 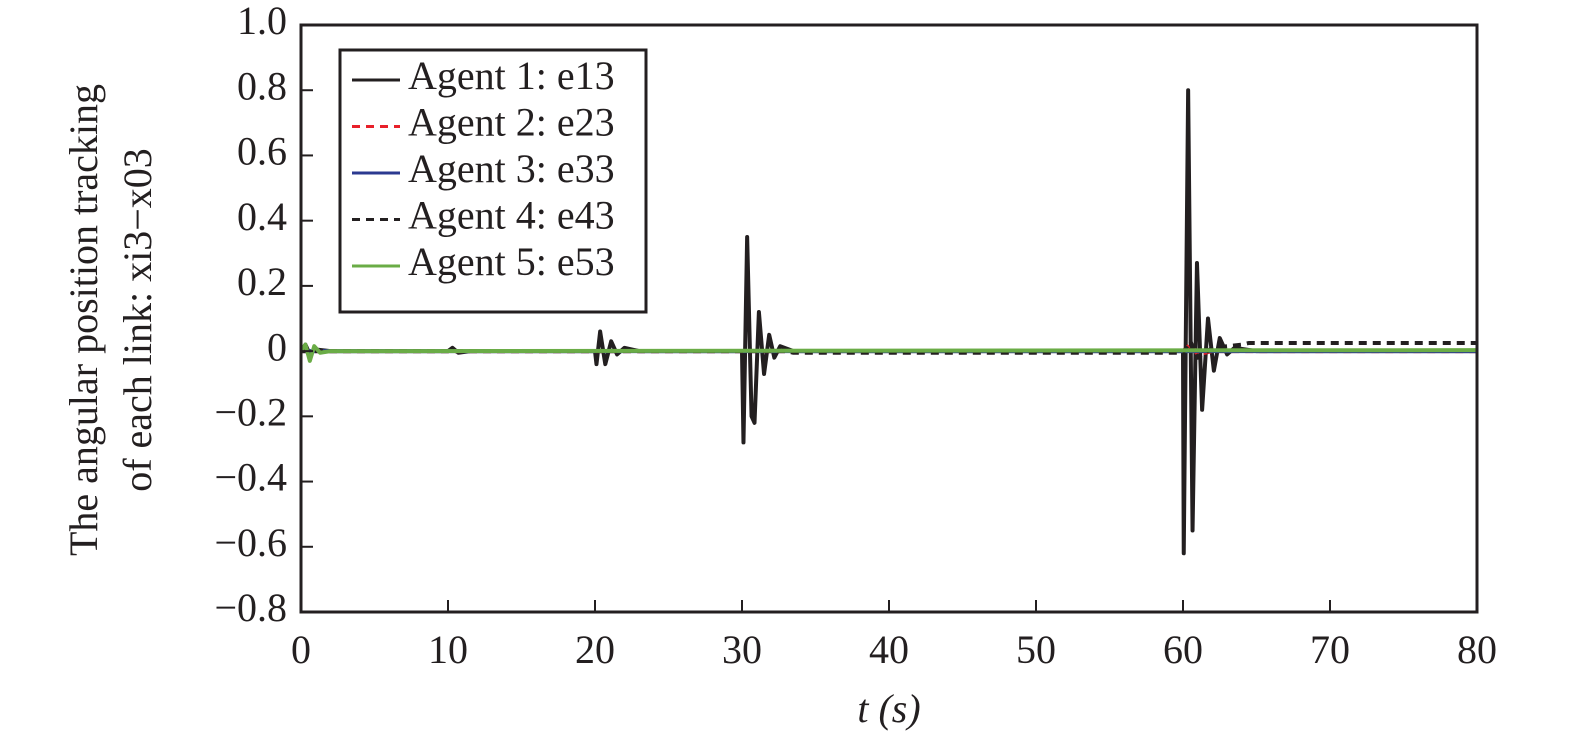 I want to click on y-tick-label: 0.6, so click(x=262, y=151).